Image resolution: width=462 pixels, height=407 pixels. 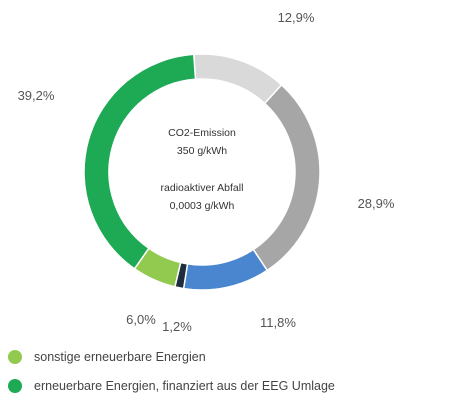 What do you see at coordinates (120, 357) in the screenshot?
I see `legend-label: sonstige erneuerbare Energien` at bounding box center [120, 357].